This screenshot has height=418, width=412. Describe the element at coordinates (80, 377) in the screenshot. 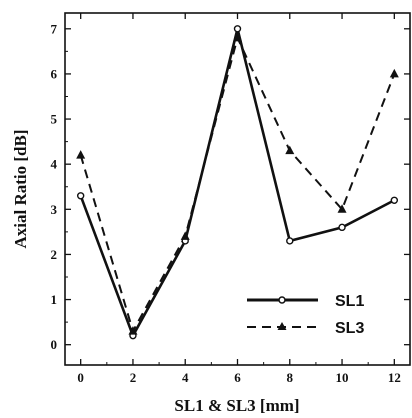

I see `x-tick-label: 0` at that location.